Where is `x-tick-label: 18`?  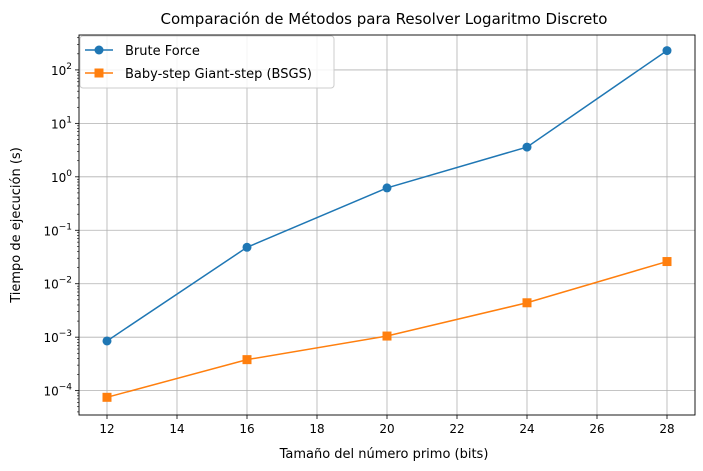
x-tick-label: 18 is located at coordinates (316, 429).